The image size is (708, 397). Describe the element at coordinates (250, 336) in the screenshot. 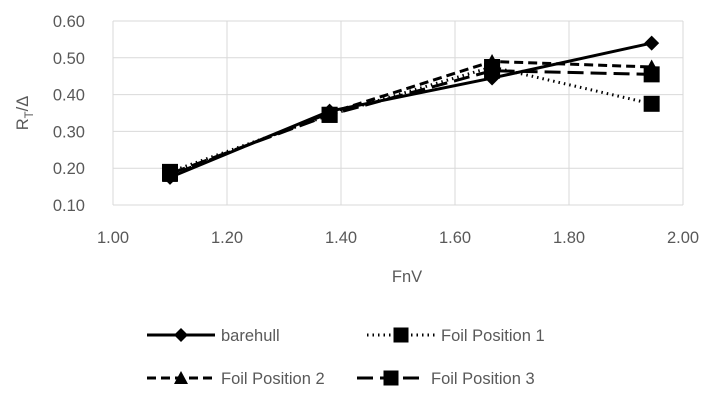

I see `legend-label: barehull` at that location.